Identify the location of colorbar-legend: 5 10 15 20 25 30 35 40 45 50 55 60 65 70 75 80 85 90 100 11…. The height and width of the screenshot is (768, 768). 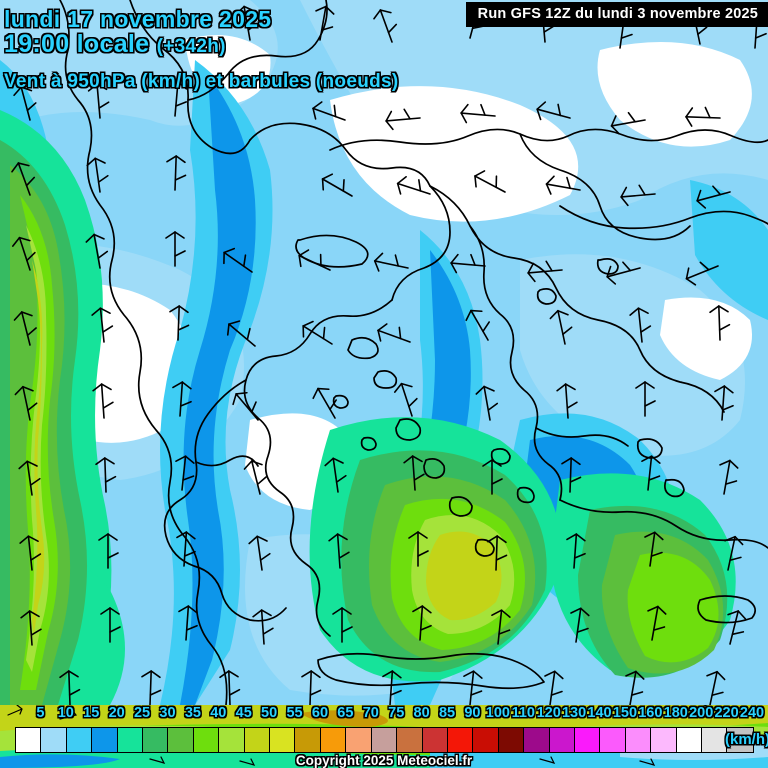
(384, 736).